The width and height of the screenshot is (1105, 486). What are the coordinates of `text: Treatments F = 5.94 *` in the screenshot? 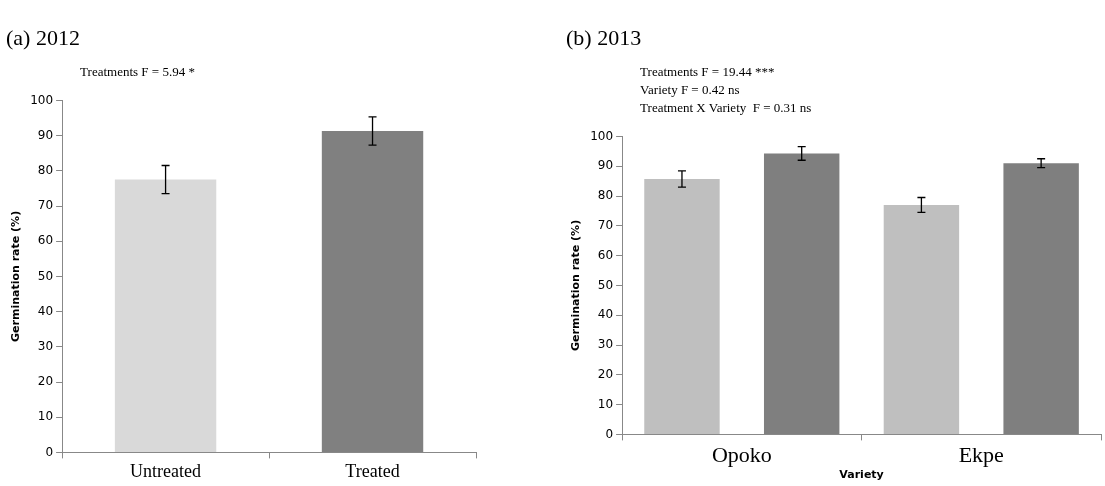 It's located at (137, 72).